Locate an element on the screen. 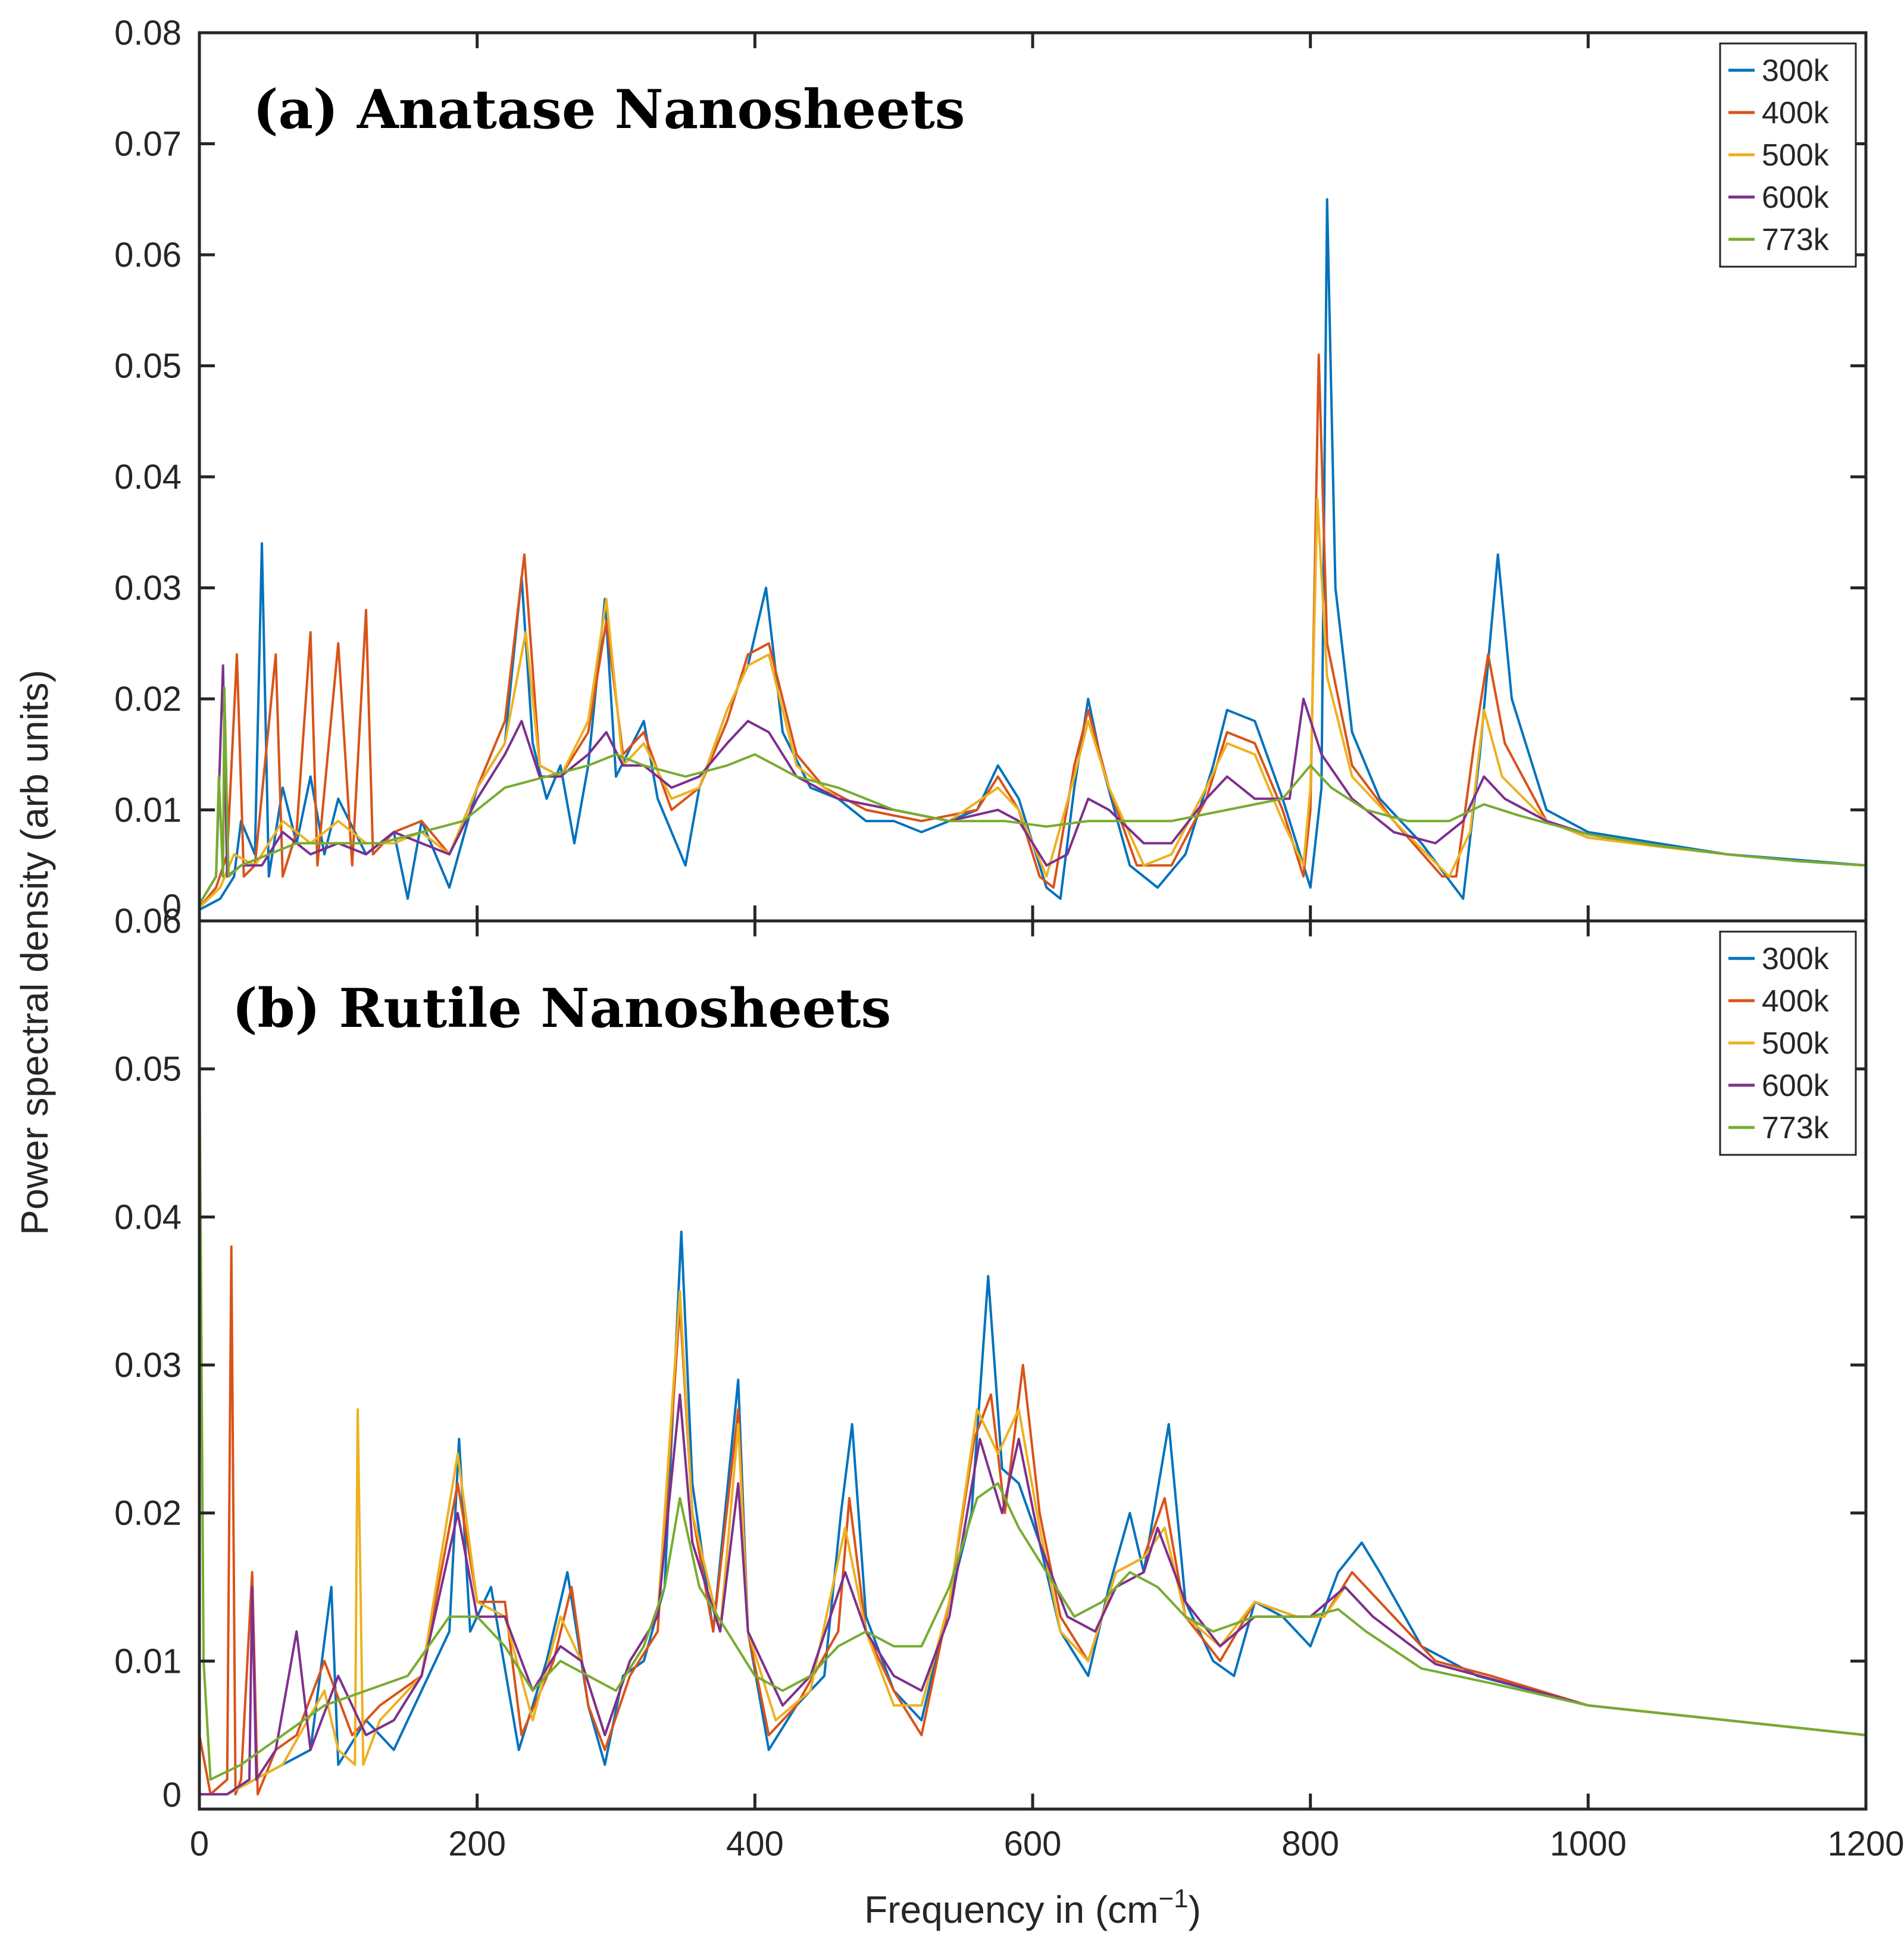 The width and height of the screenshot is (1904, 1946). panel-b-ytick-label: 0.02 is located at coordinates (148, 1513).